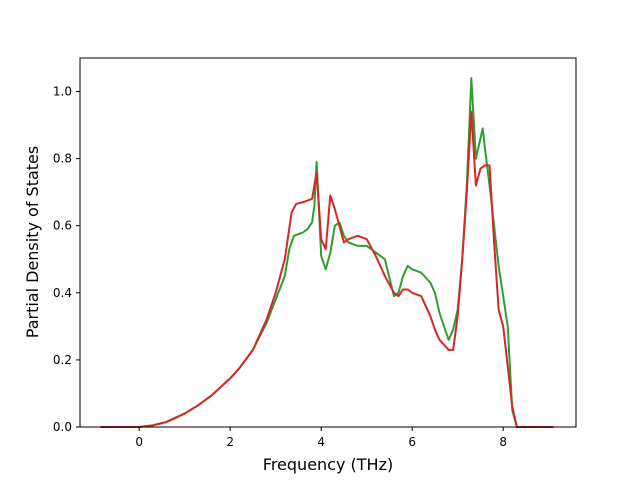  Describe the element at coordinates (62, 159) in the screenshot. I see `y-tick-label: 0.8` at that location.